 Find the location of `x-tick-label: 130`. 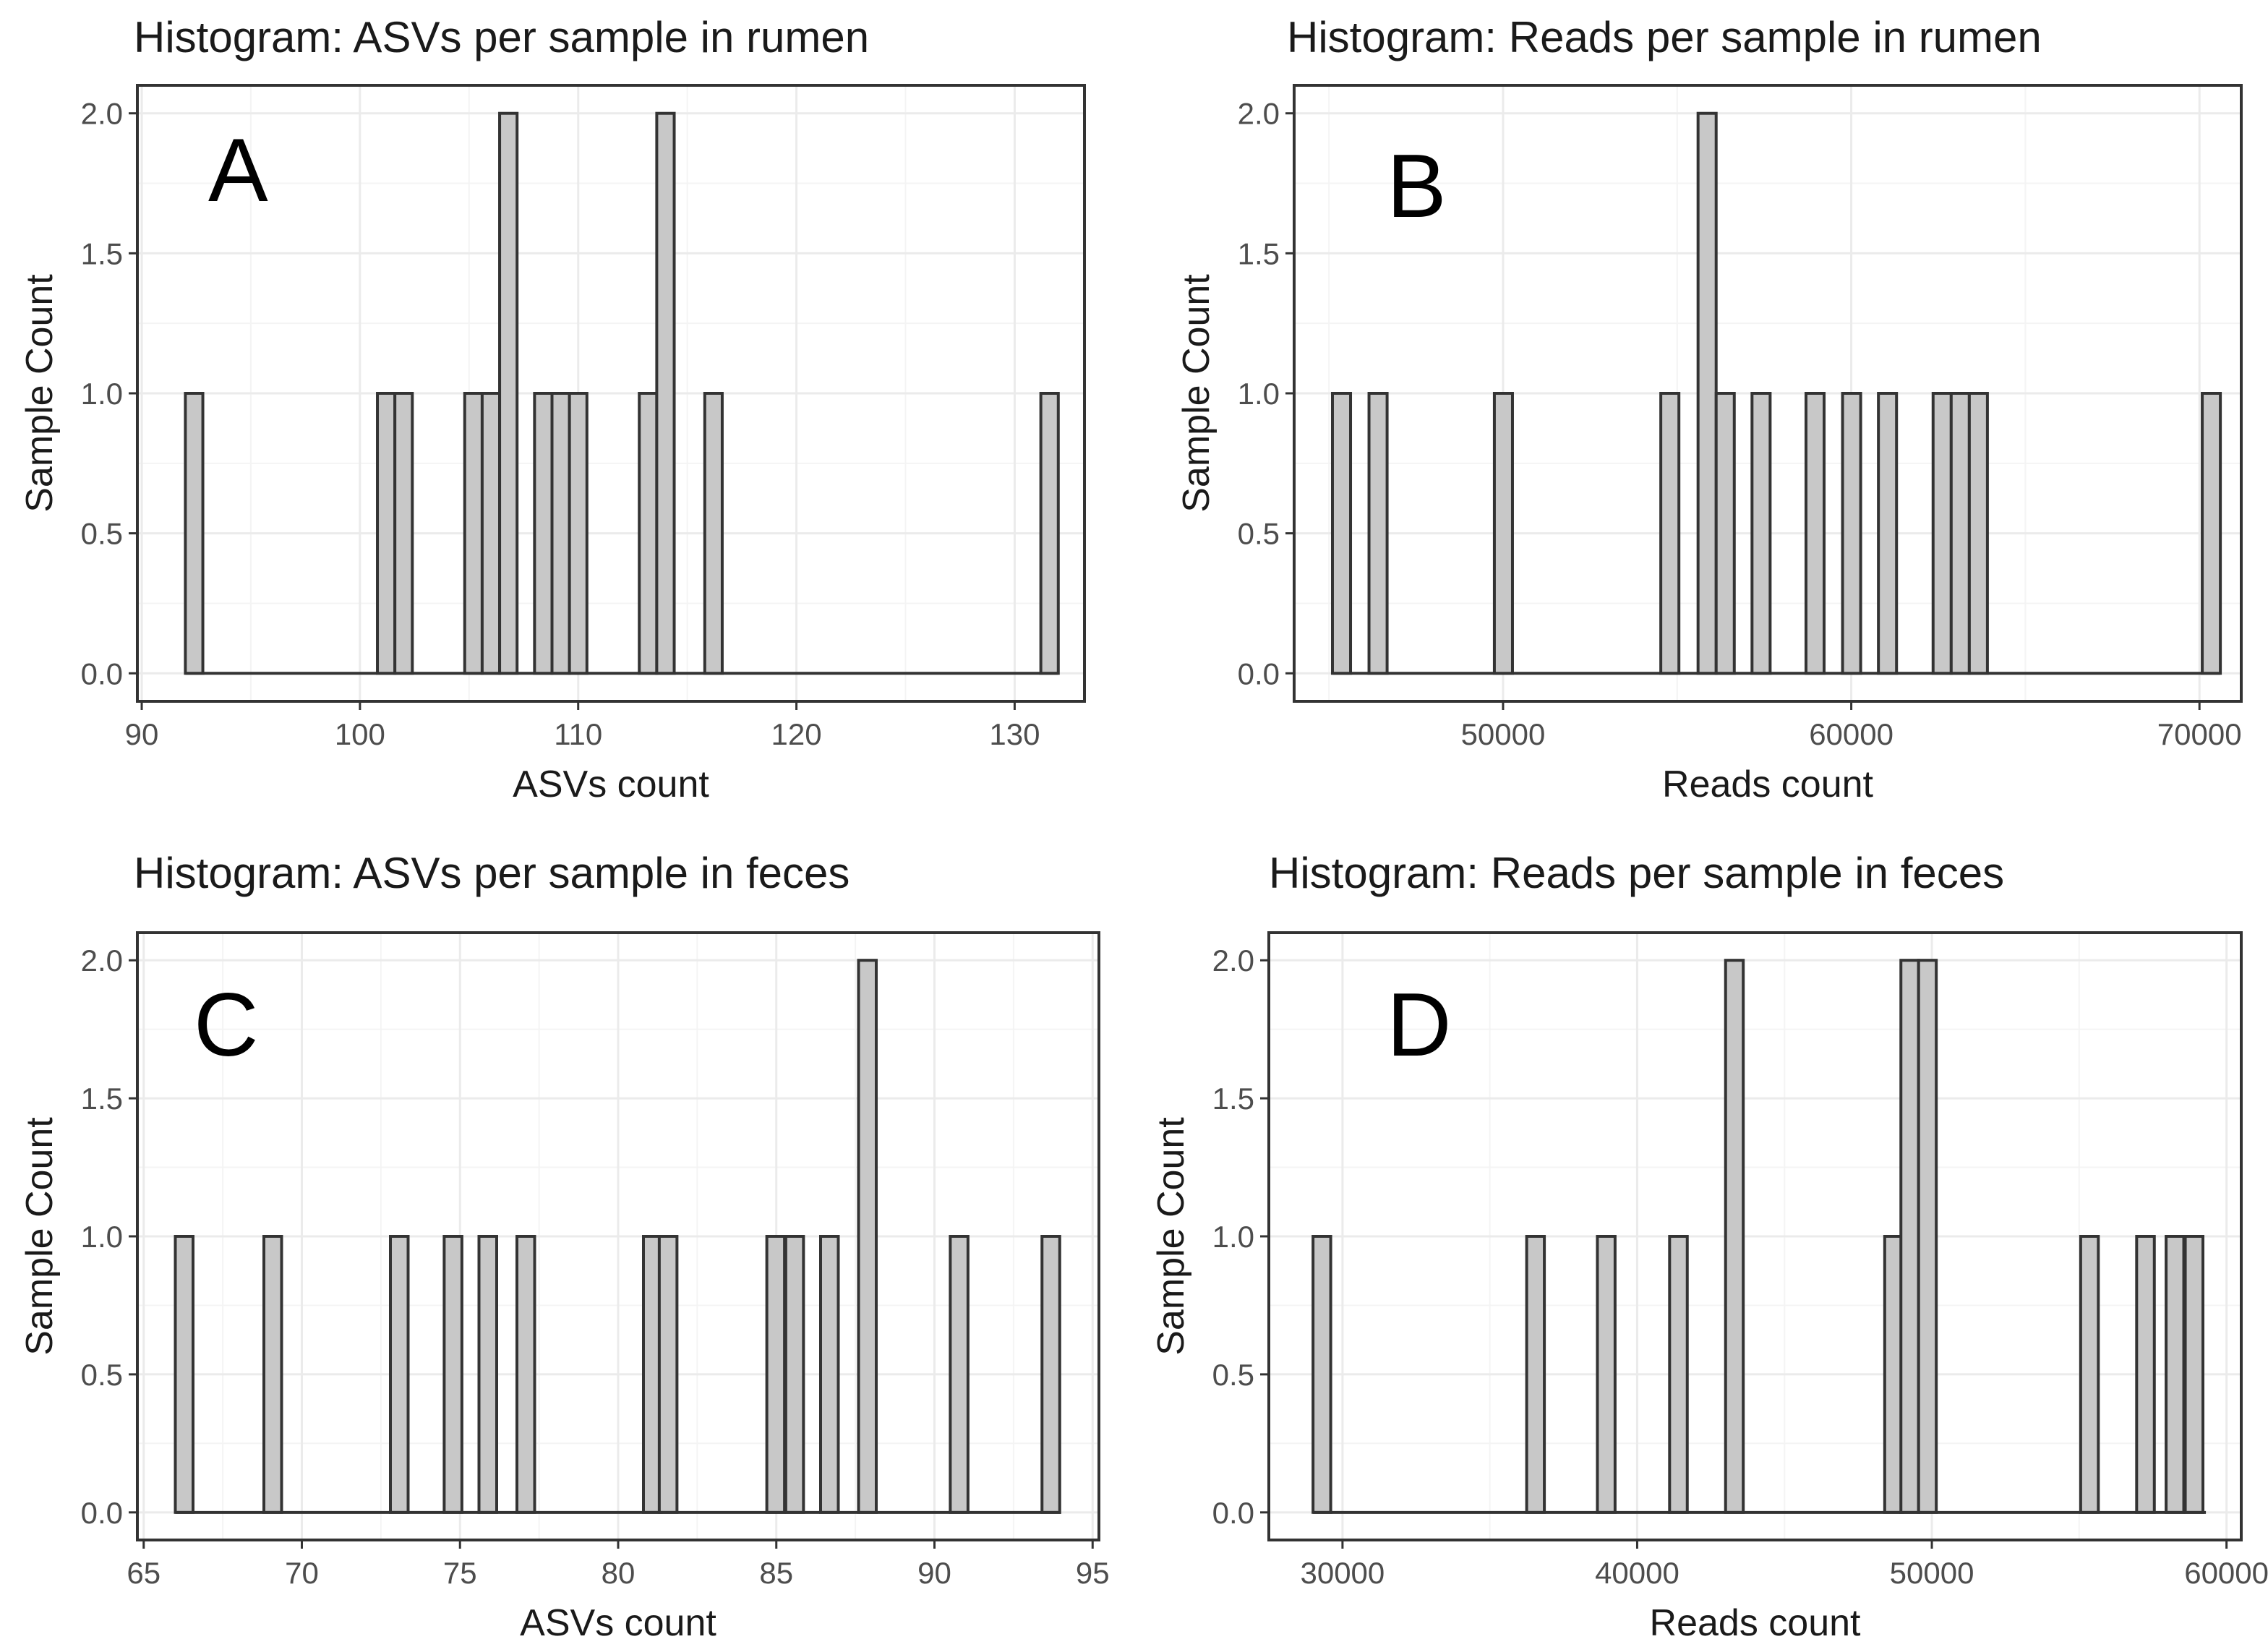

x-tick-label: 130 is located at coordinates (1014, 734).